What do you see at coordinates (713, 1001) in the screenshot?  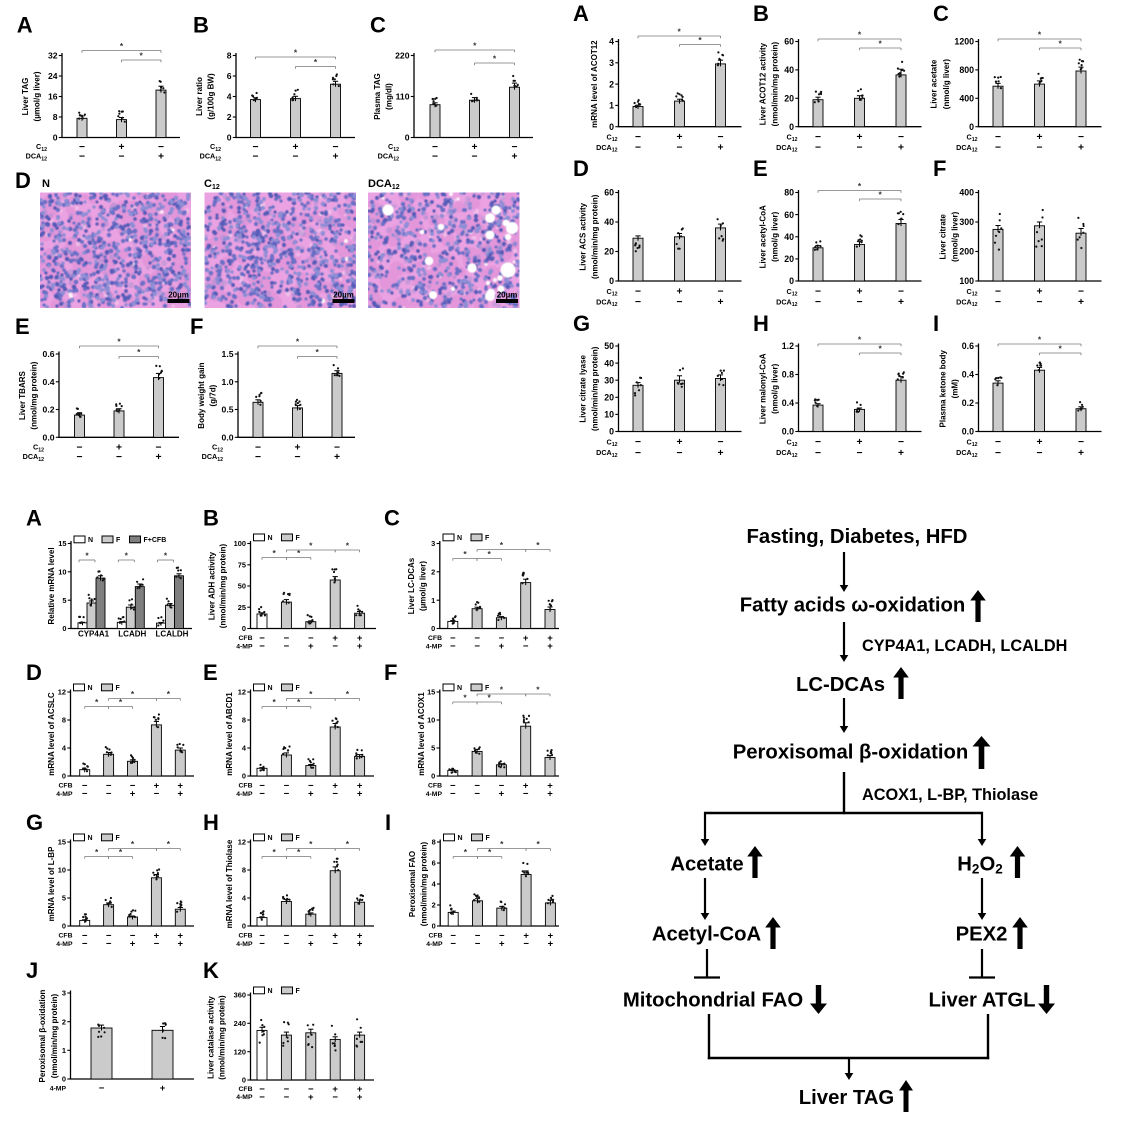 I see `svg-text: Mitochondrial FAO` at bounding box center [713, 1001].